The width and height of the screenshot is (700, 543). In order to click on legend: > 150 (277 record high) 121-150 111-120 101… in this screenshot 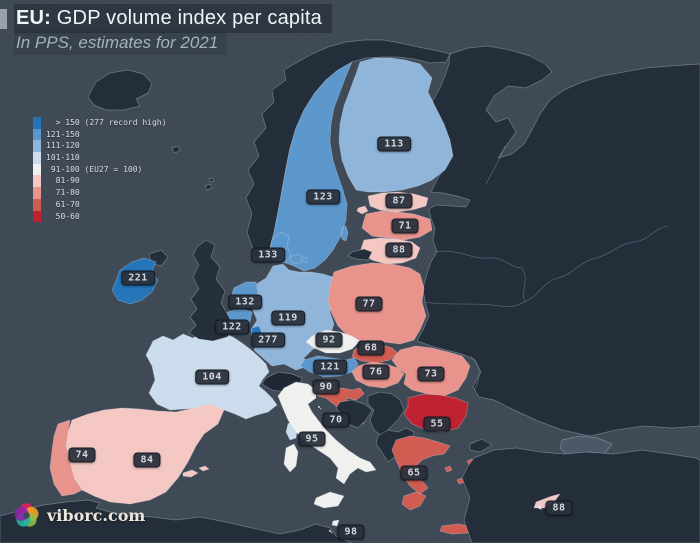, I will do `click(99, 170)`.